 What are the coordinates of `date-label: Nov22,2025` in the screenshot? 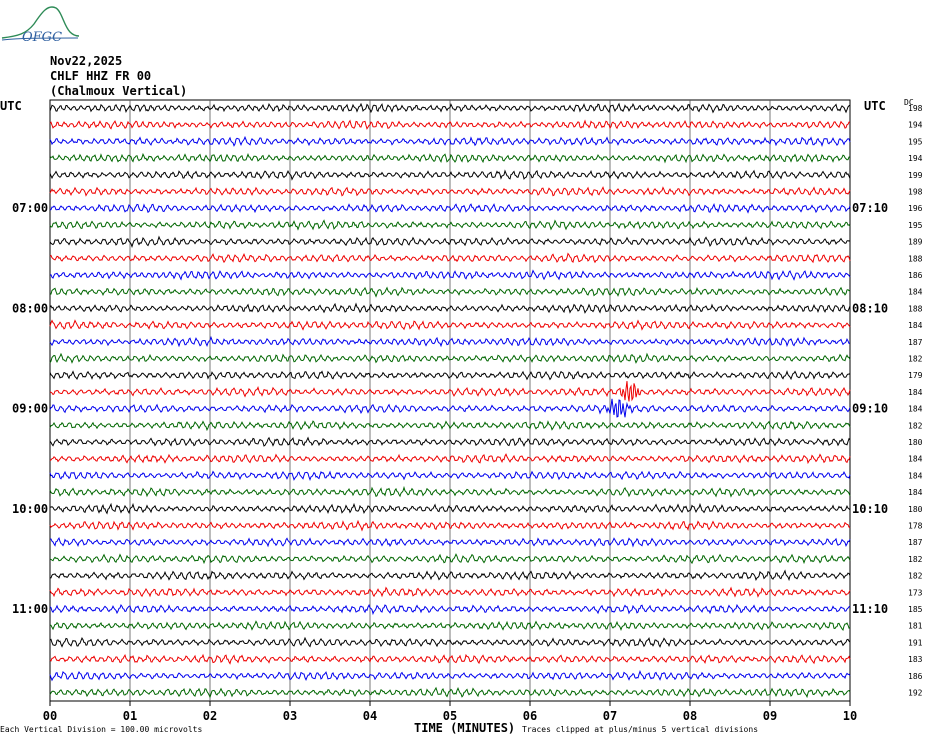 It's located at (86, 61).